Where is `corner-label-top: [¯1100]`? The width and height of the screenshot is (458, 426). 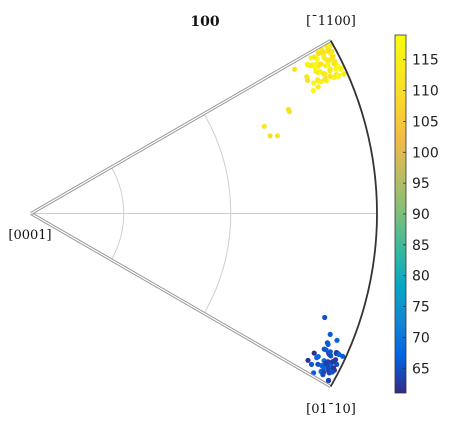 corner-label-top: [¯1100] is located at coordinates (331, 21).